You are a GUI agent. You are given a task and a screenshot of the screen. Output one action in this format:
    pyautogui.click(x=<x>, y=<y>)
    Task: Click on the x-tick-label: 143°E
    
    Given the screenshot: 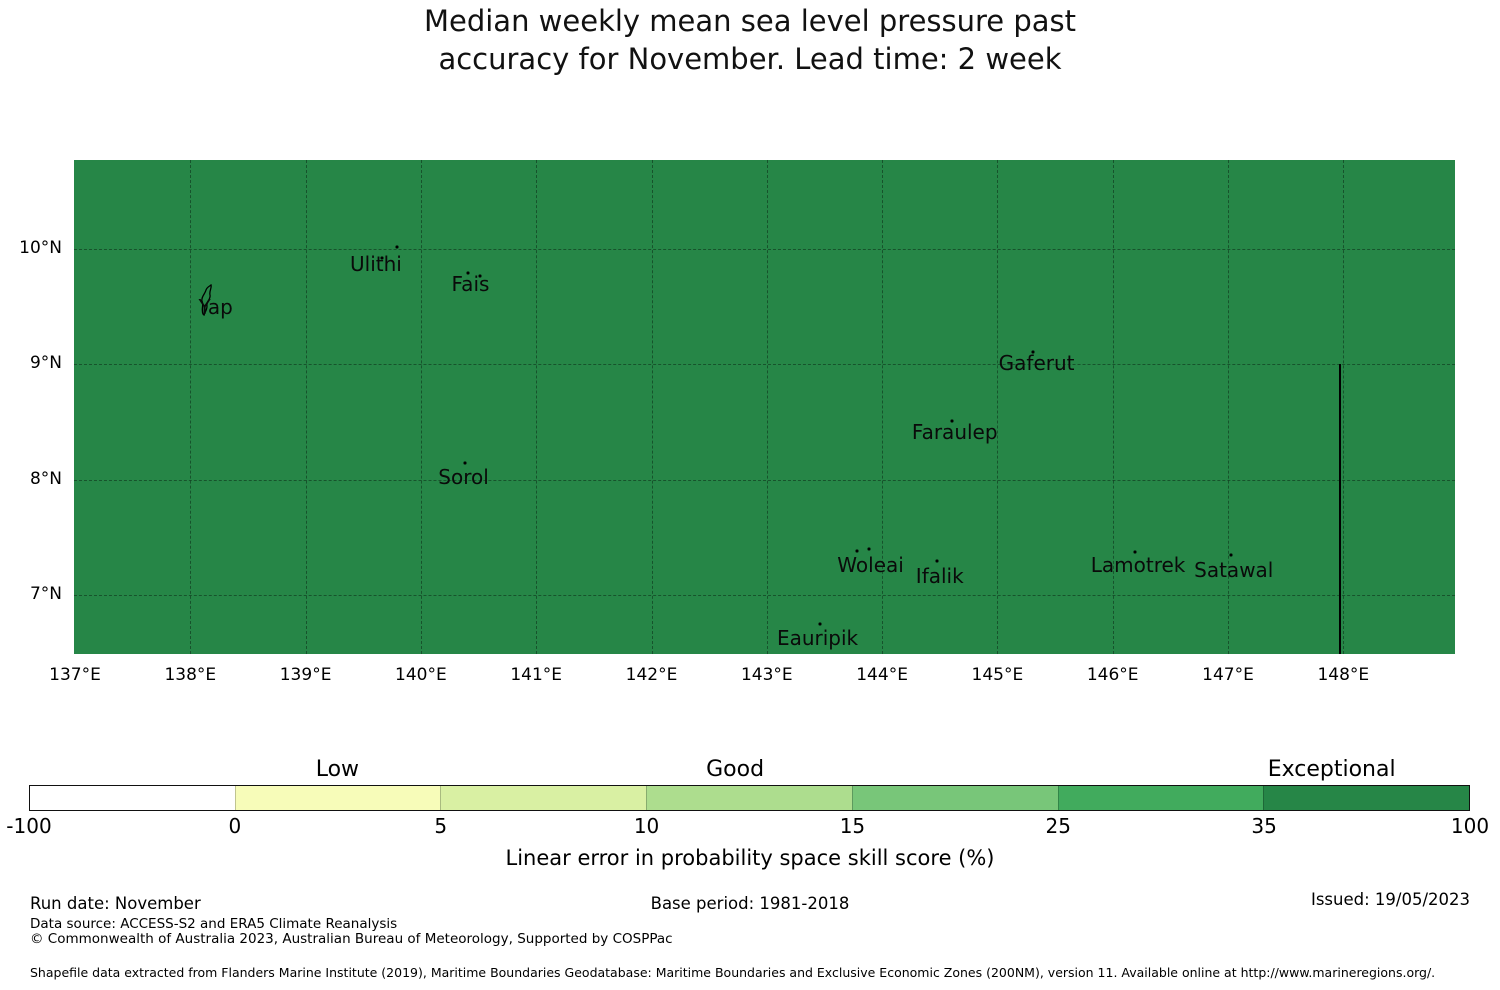 What is the action you would take?
    pyautogui.click(x=766, y=675)
    